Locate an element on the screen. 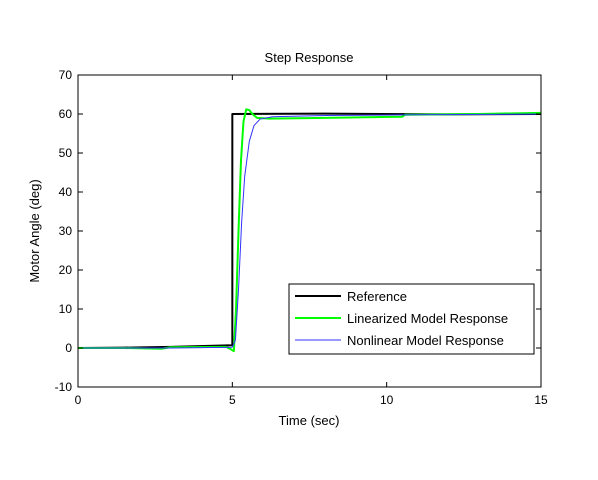 The width and height of the screenshot is (598, 480). y-tick-label: 30 is located at coordinates (66, 231).